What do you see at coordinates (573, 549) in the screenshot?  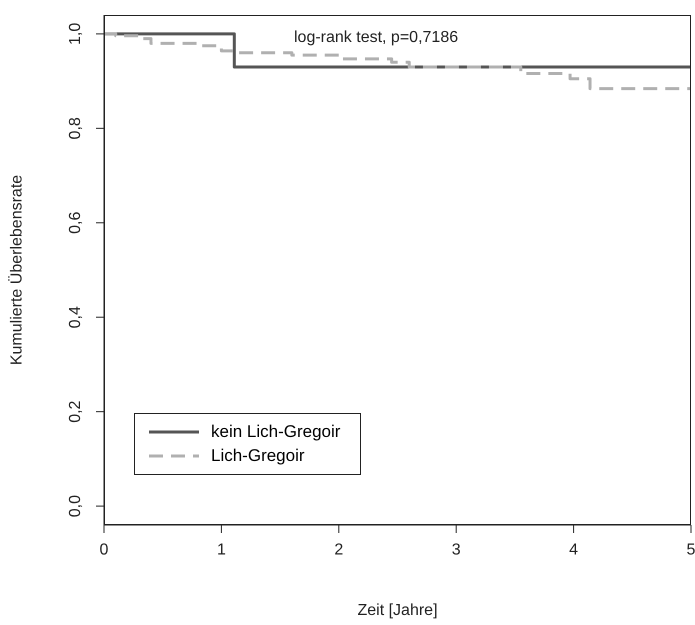 I see `x-tick-label: 4` at bounding box center [573, 549].